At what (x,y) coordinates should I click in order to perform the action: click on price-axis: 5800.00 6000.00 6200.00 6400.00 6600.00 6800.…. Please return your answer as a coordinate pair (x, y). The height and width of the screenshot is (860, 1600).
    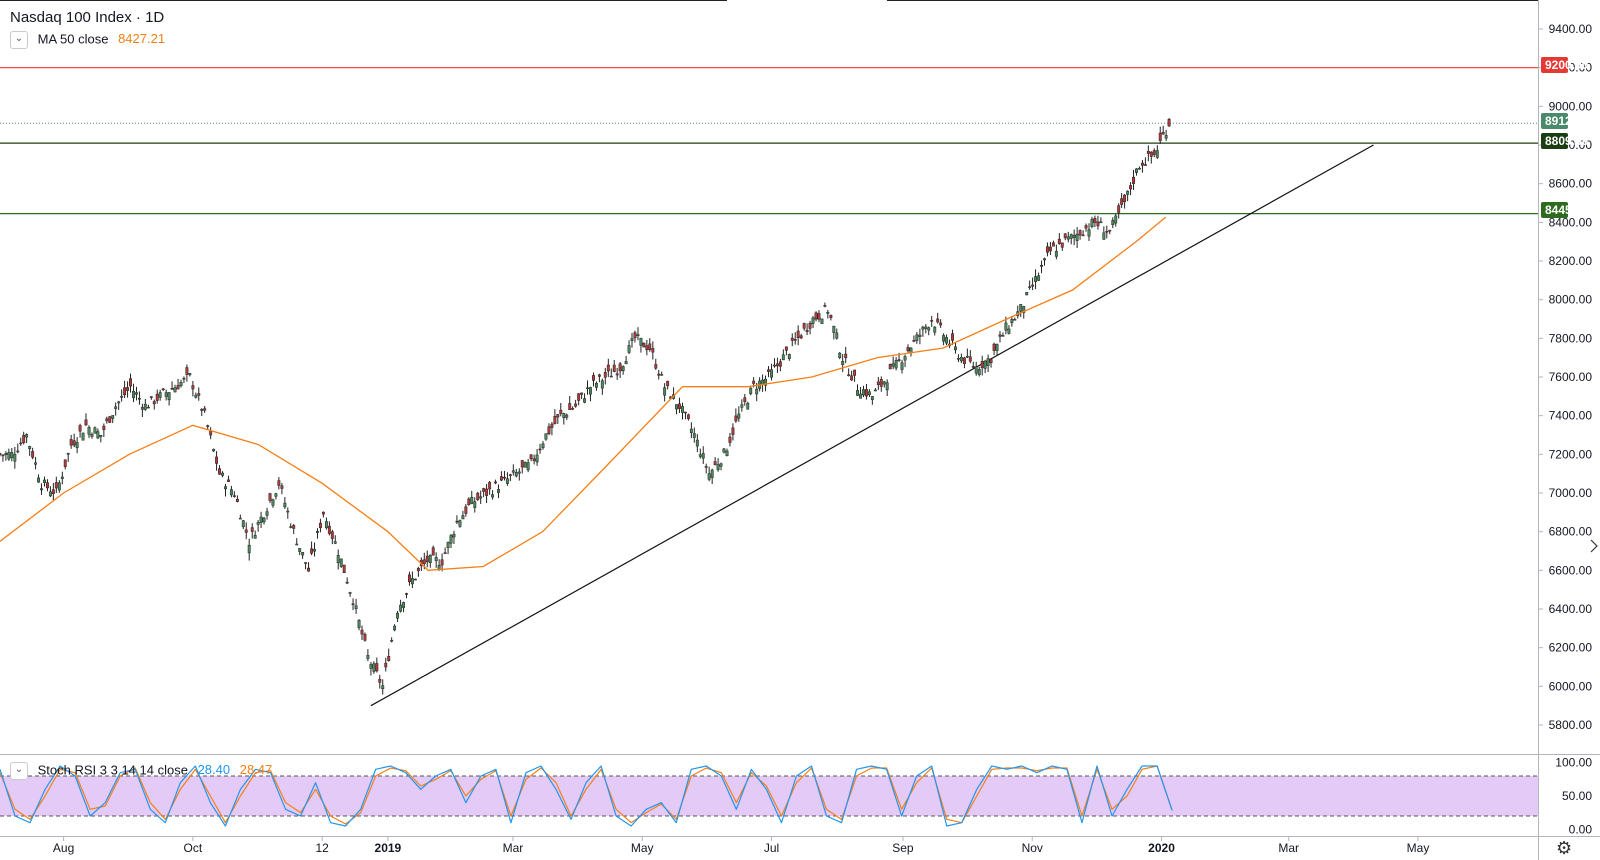
    Looking at the image, I should click on (1565, 377).